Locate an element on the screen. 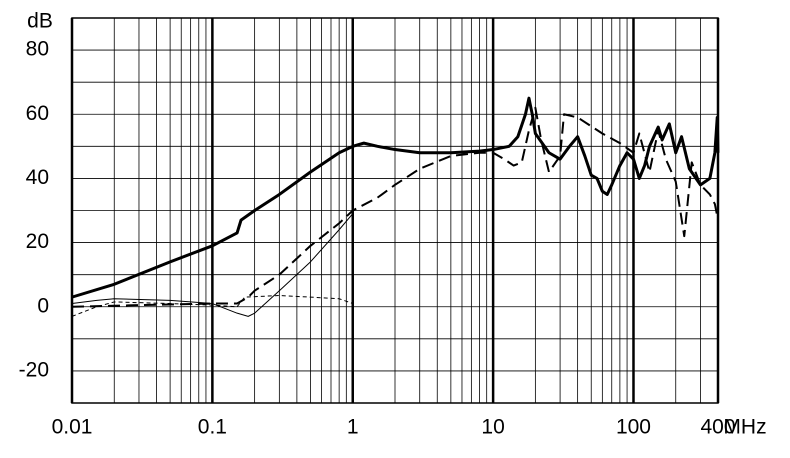 The height and width of the screenshot is (458, 790). y-tick-label: 60 is located at coordinates (37, 113).